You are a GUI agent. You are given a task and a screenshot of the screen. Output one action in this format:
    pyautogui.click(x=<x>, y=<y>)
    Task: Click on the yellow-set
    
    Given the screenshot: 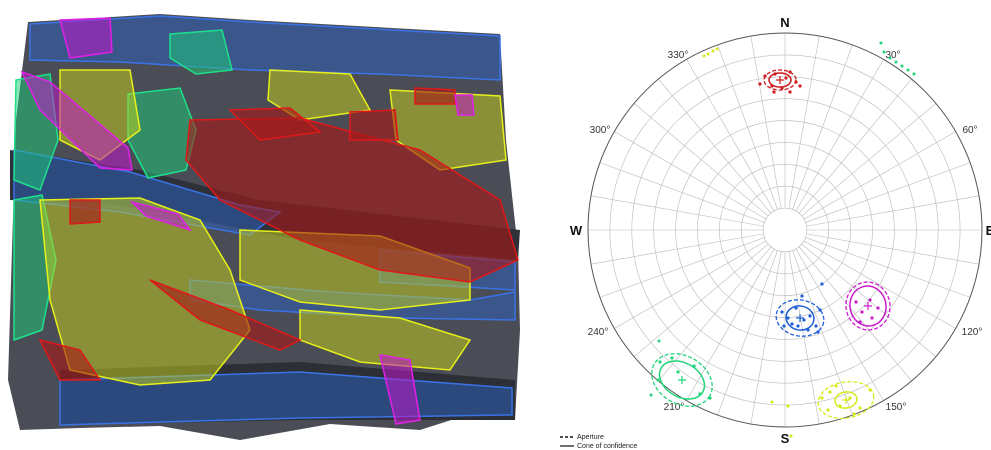 What is the action you would take?
    pyautogui.click(x=830, y=400)
    